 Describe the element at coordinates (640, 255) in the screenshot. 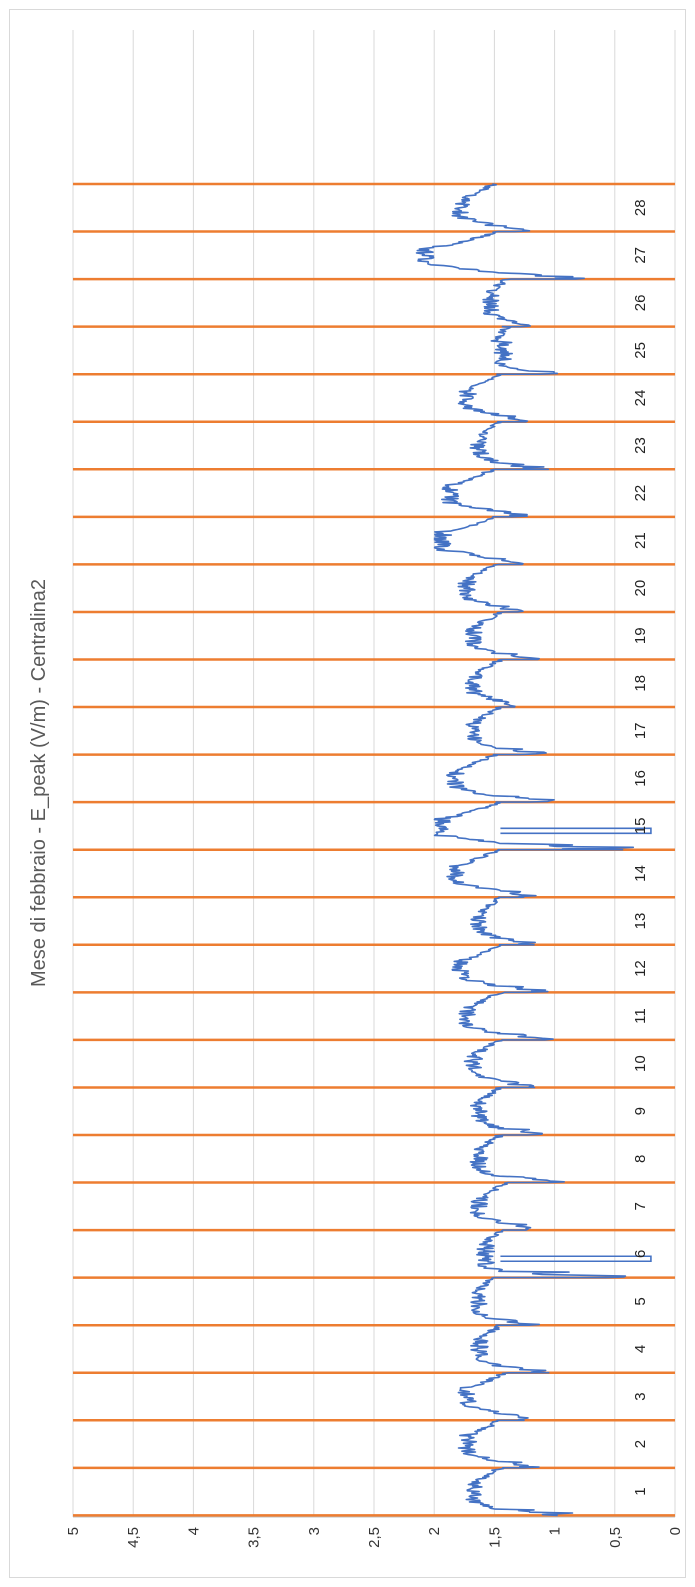

I see `day-label: 27` at that location.